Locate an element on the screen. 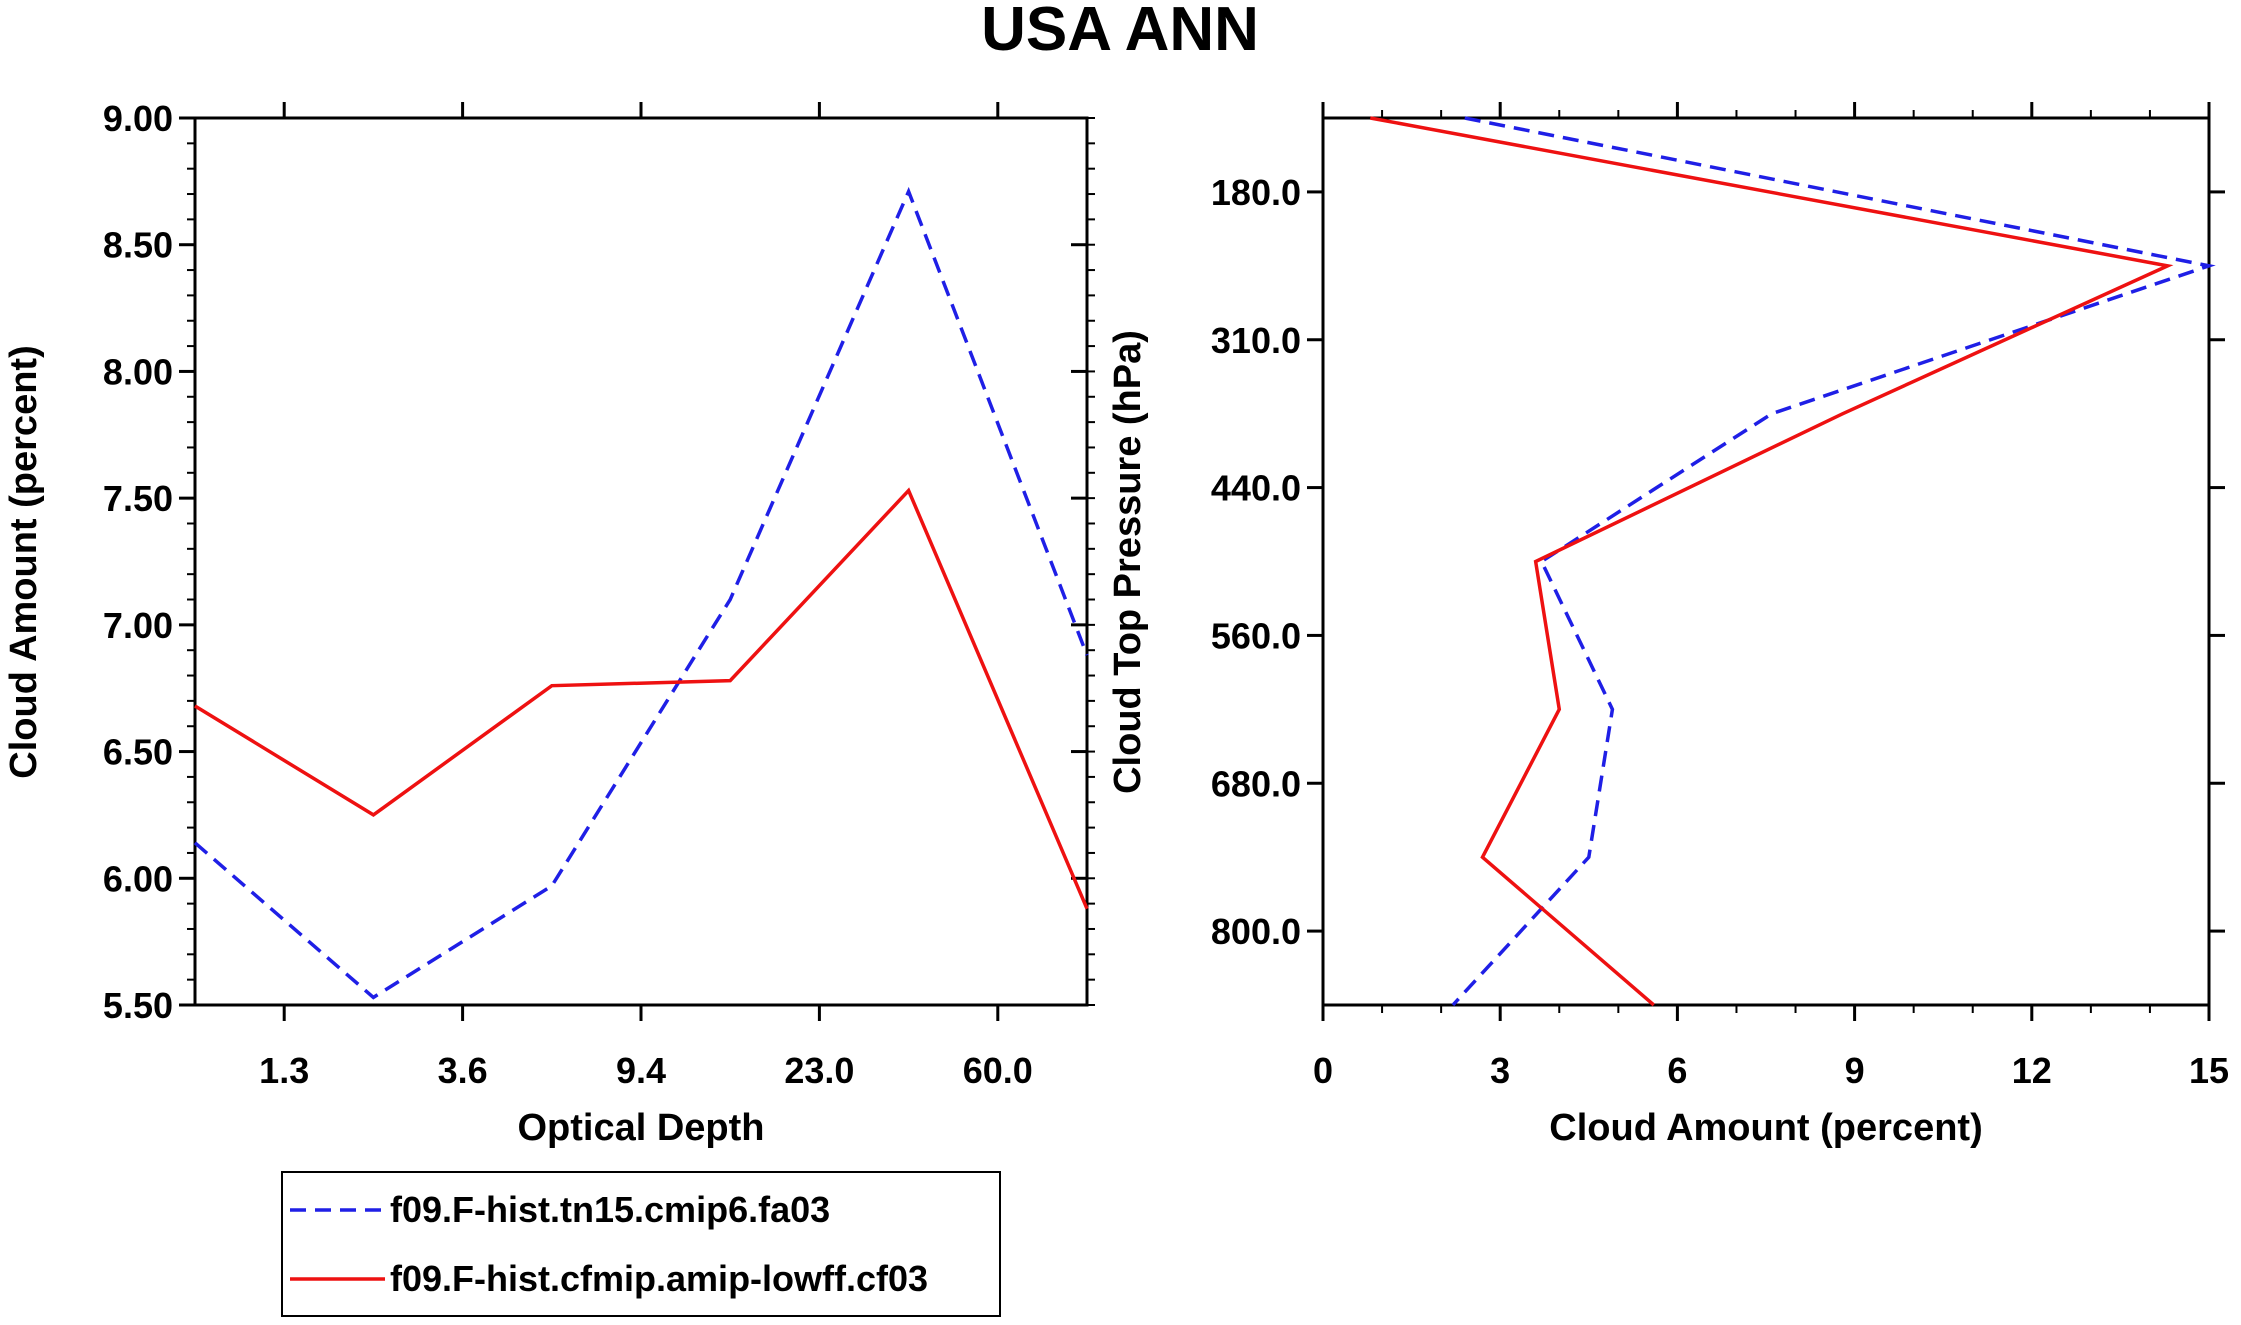 The image size is (2241, 1325). left-x-tick-label: 60.0 is located at coordinates (998, 1070).